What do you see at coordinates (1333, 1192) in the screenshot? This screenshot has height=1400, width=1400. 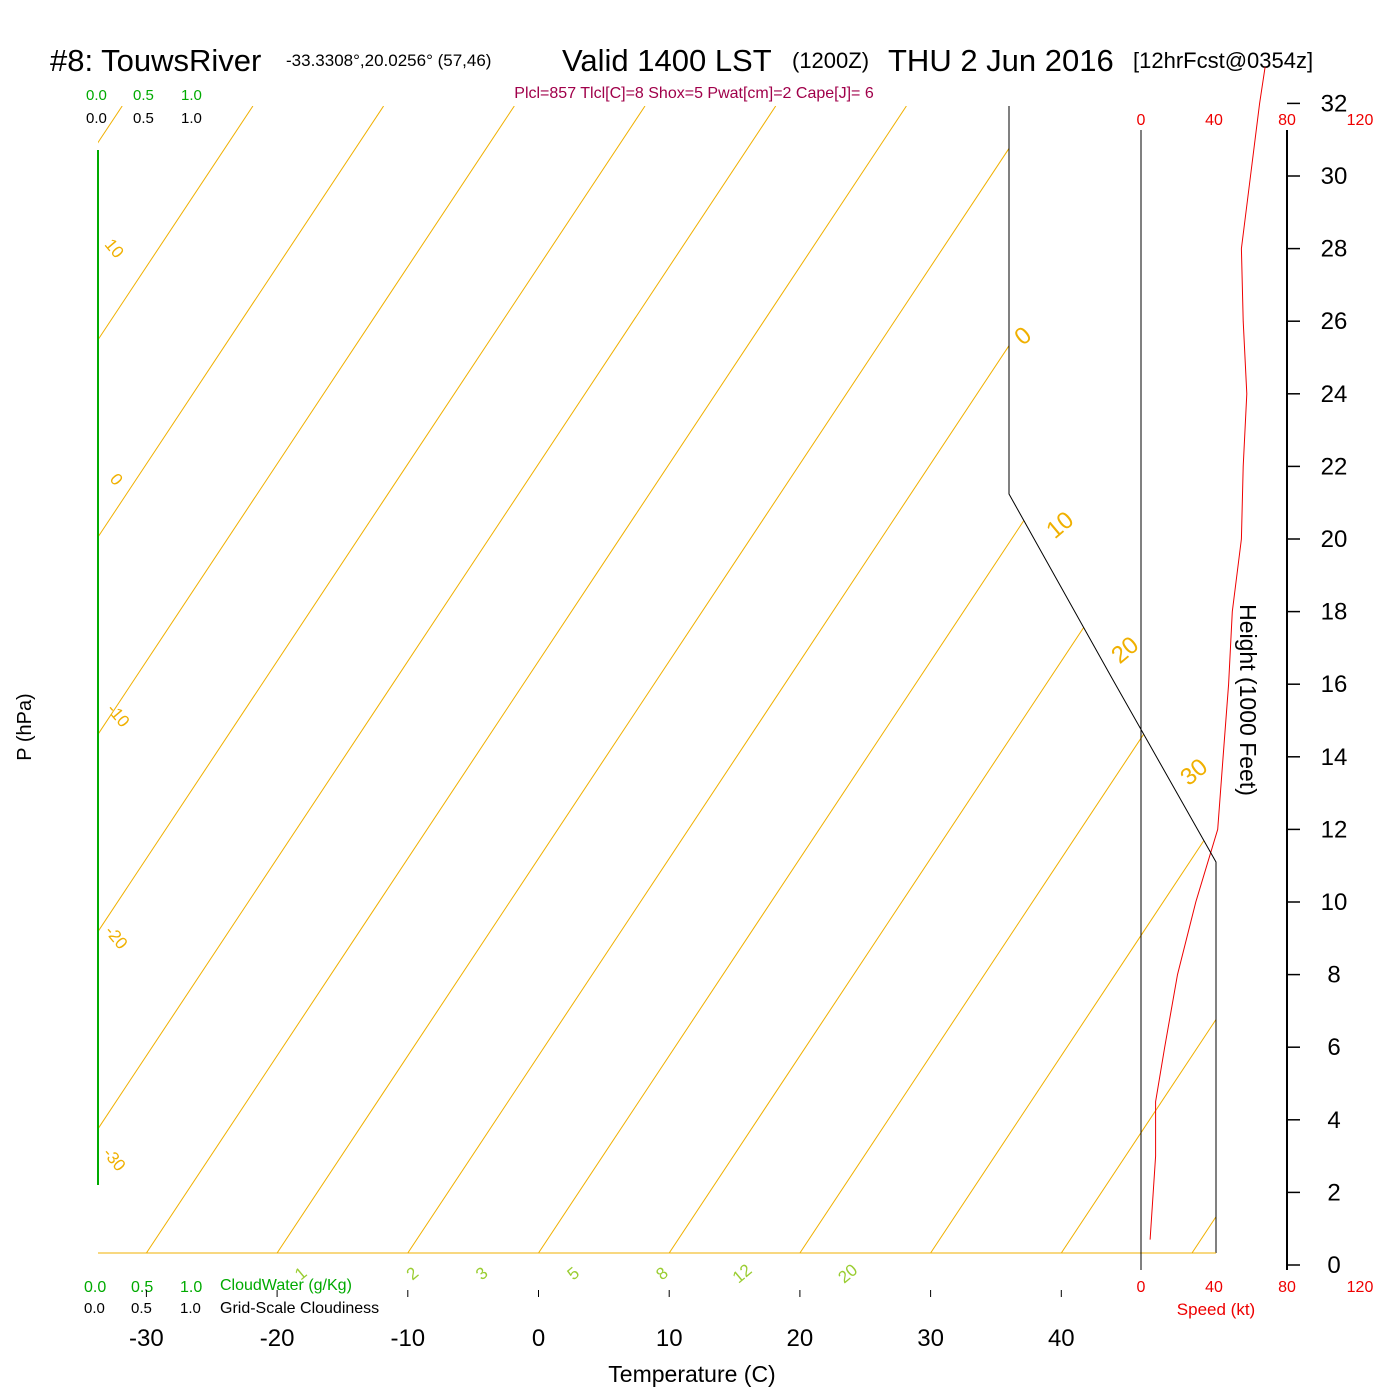 I see `height-tick-label: 2` at bounding box center [1333, 1192].